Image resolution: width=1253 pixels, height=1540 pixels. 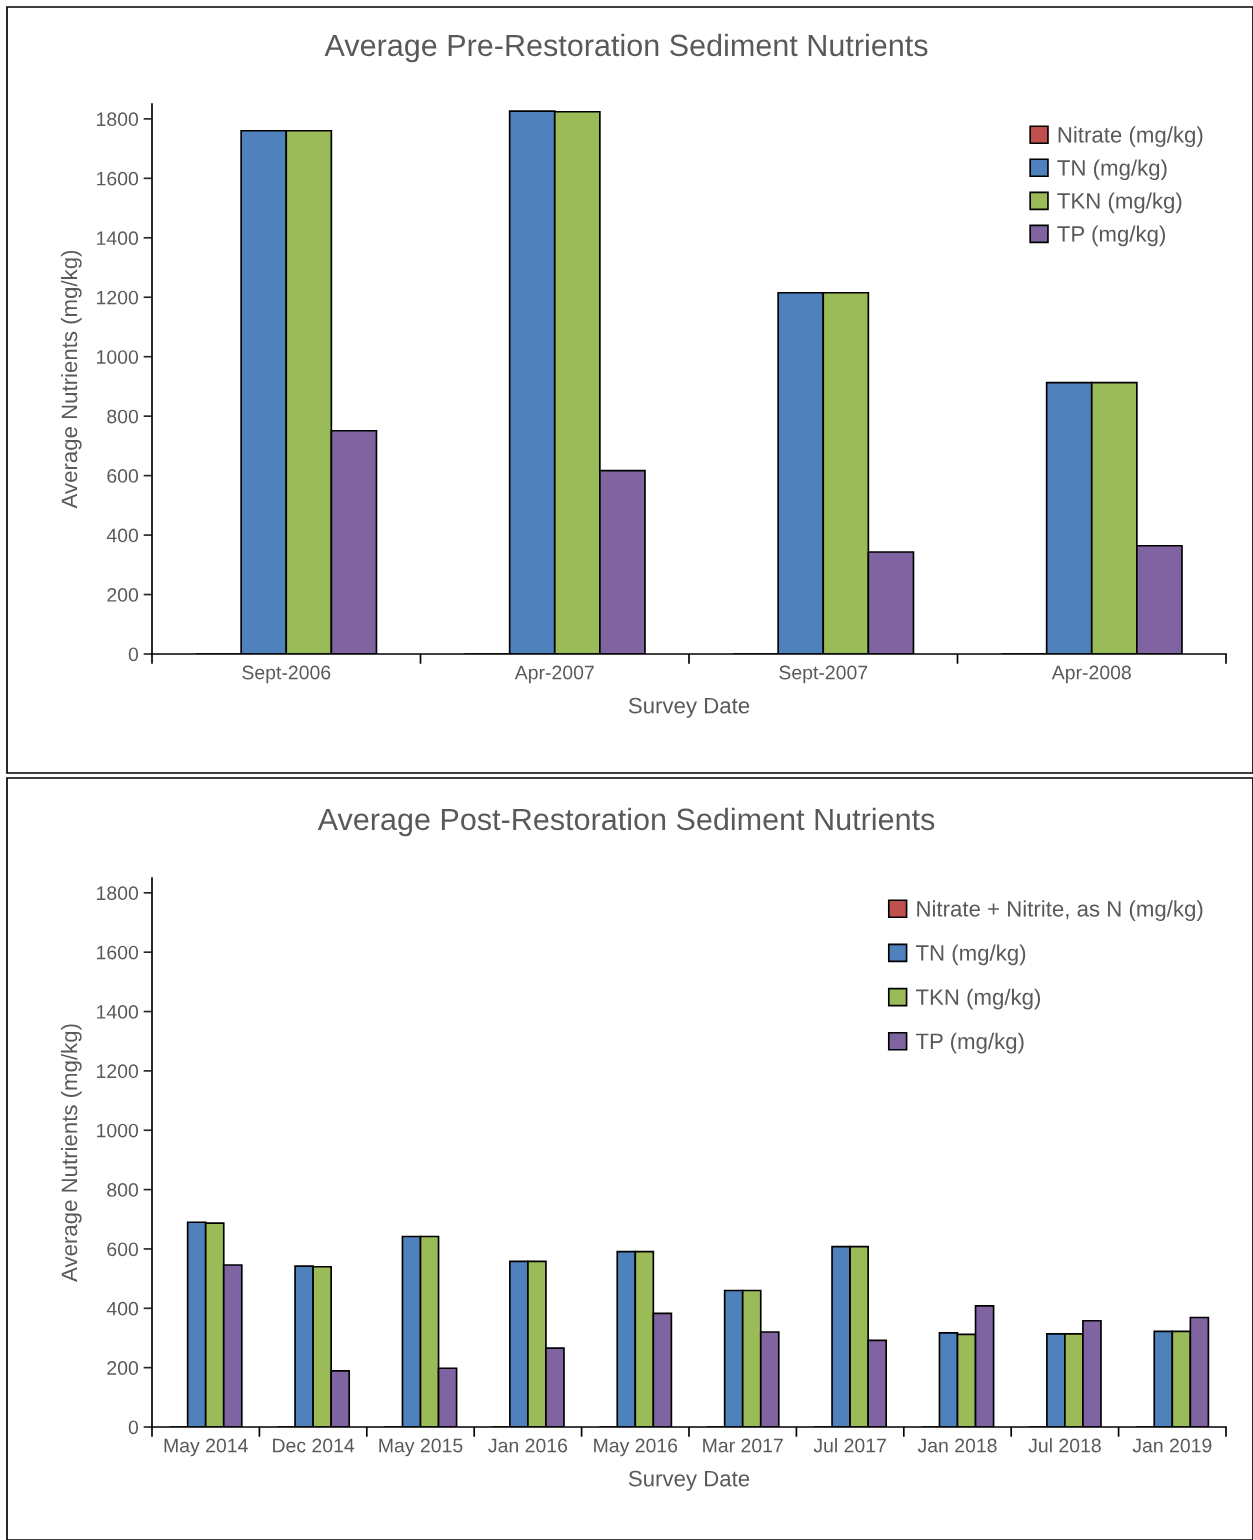 What do you see at coordinates (626, 822) in the screenshot?
I see `chart-title: Average Post-Restoration Sediment Nutrients` at bounding box center [626, 822].